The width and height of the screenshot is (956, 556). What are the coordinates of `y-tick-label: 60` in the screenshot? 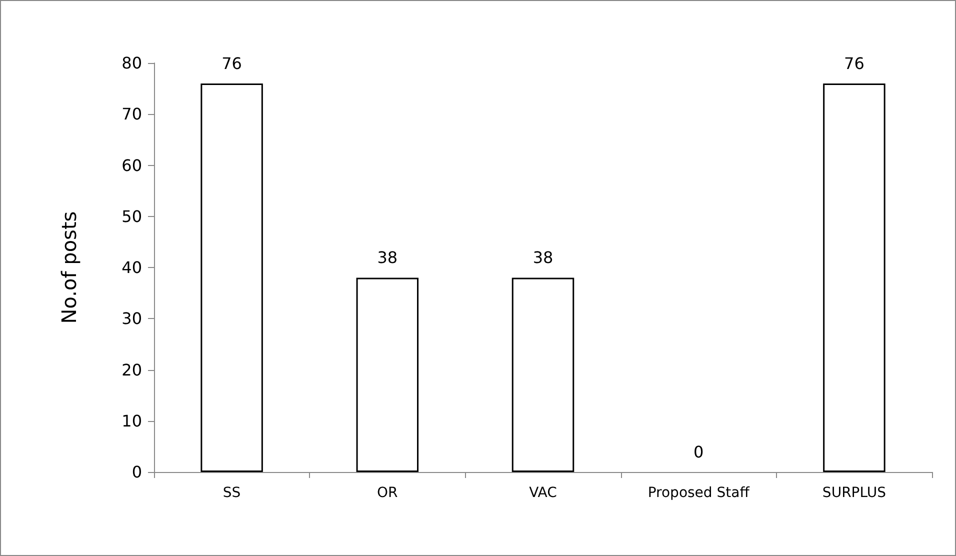 It's located at (132, 165).